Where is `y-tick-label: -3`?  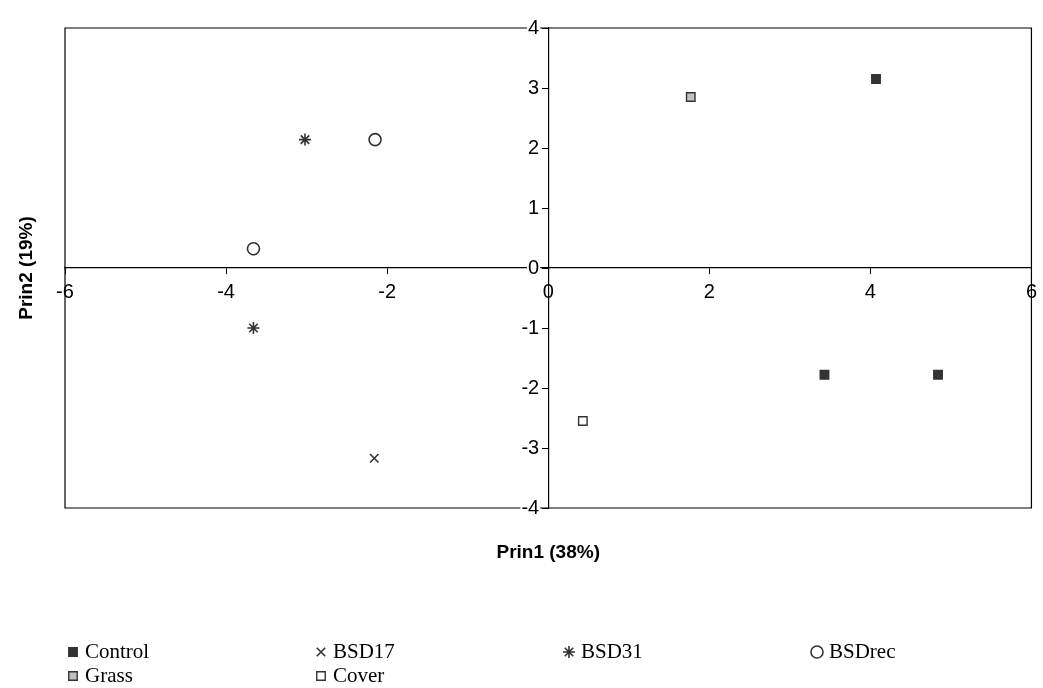 y-tick-label: -3 is located at coordinates (530, 446).